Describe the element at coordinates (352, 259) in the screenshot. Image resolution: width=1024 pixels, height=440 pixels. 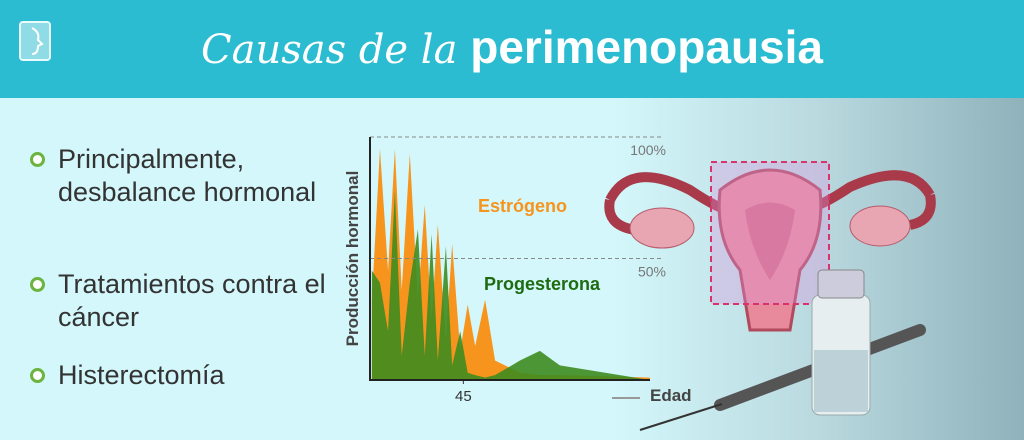
I see `y-axis-label: Producción hormonal` at that location.